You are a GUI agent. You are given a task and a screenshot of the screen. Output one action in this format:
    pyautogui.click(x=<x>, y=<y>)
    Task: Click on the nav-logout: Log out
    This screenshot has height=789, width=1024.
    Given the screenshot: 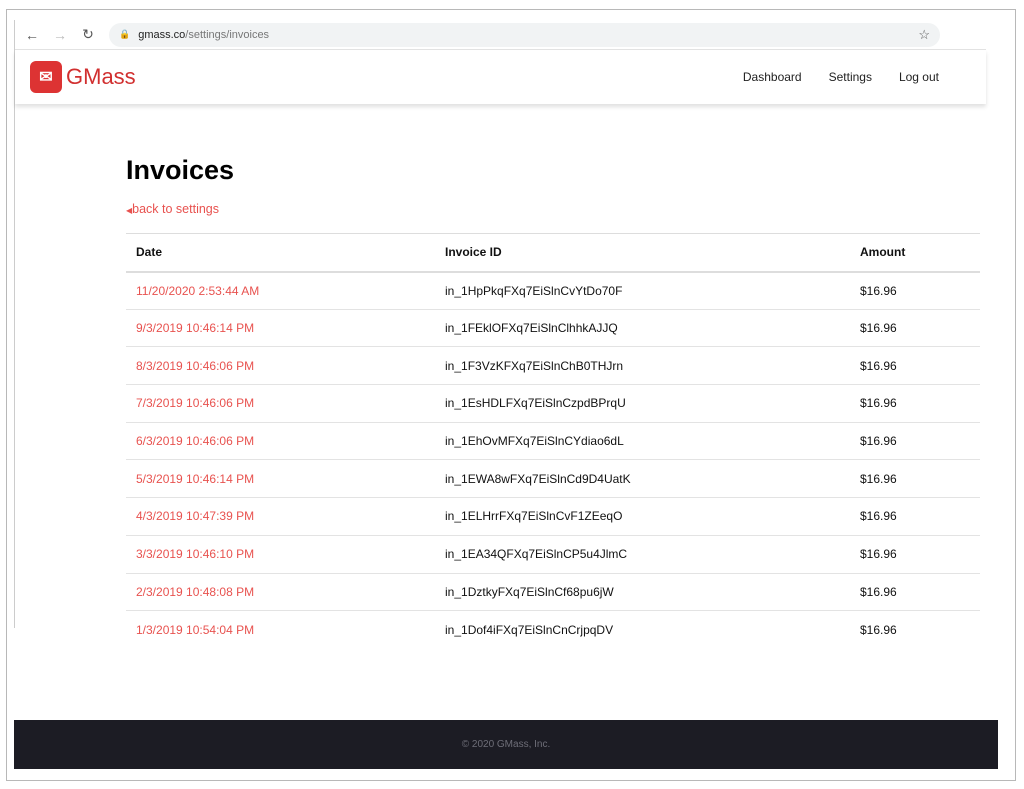 What is the action you would take?
    pyautogui.click(x=918, y=77)
    